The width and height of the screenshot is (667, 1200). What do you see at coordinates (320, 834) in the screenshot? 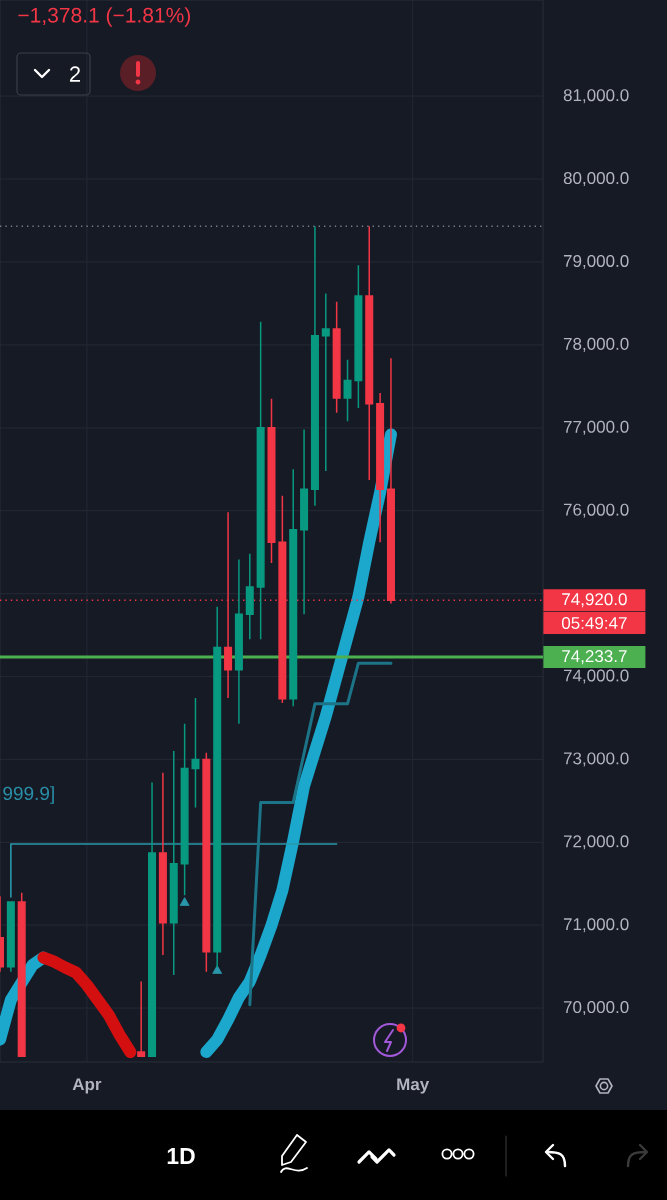
I see `line-series` at bounding box center [320, 834].